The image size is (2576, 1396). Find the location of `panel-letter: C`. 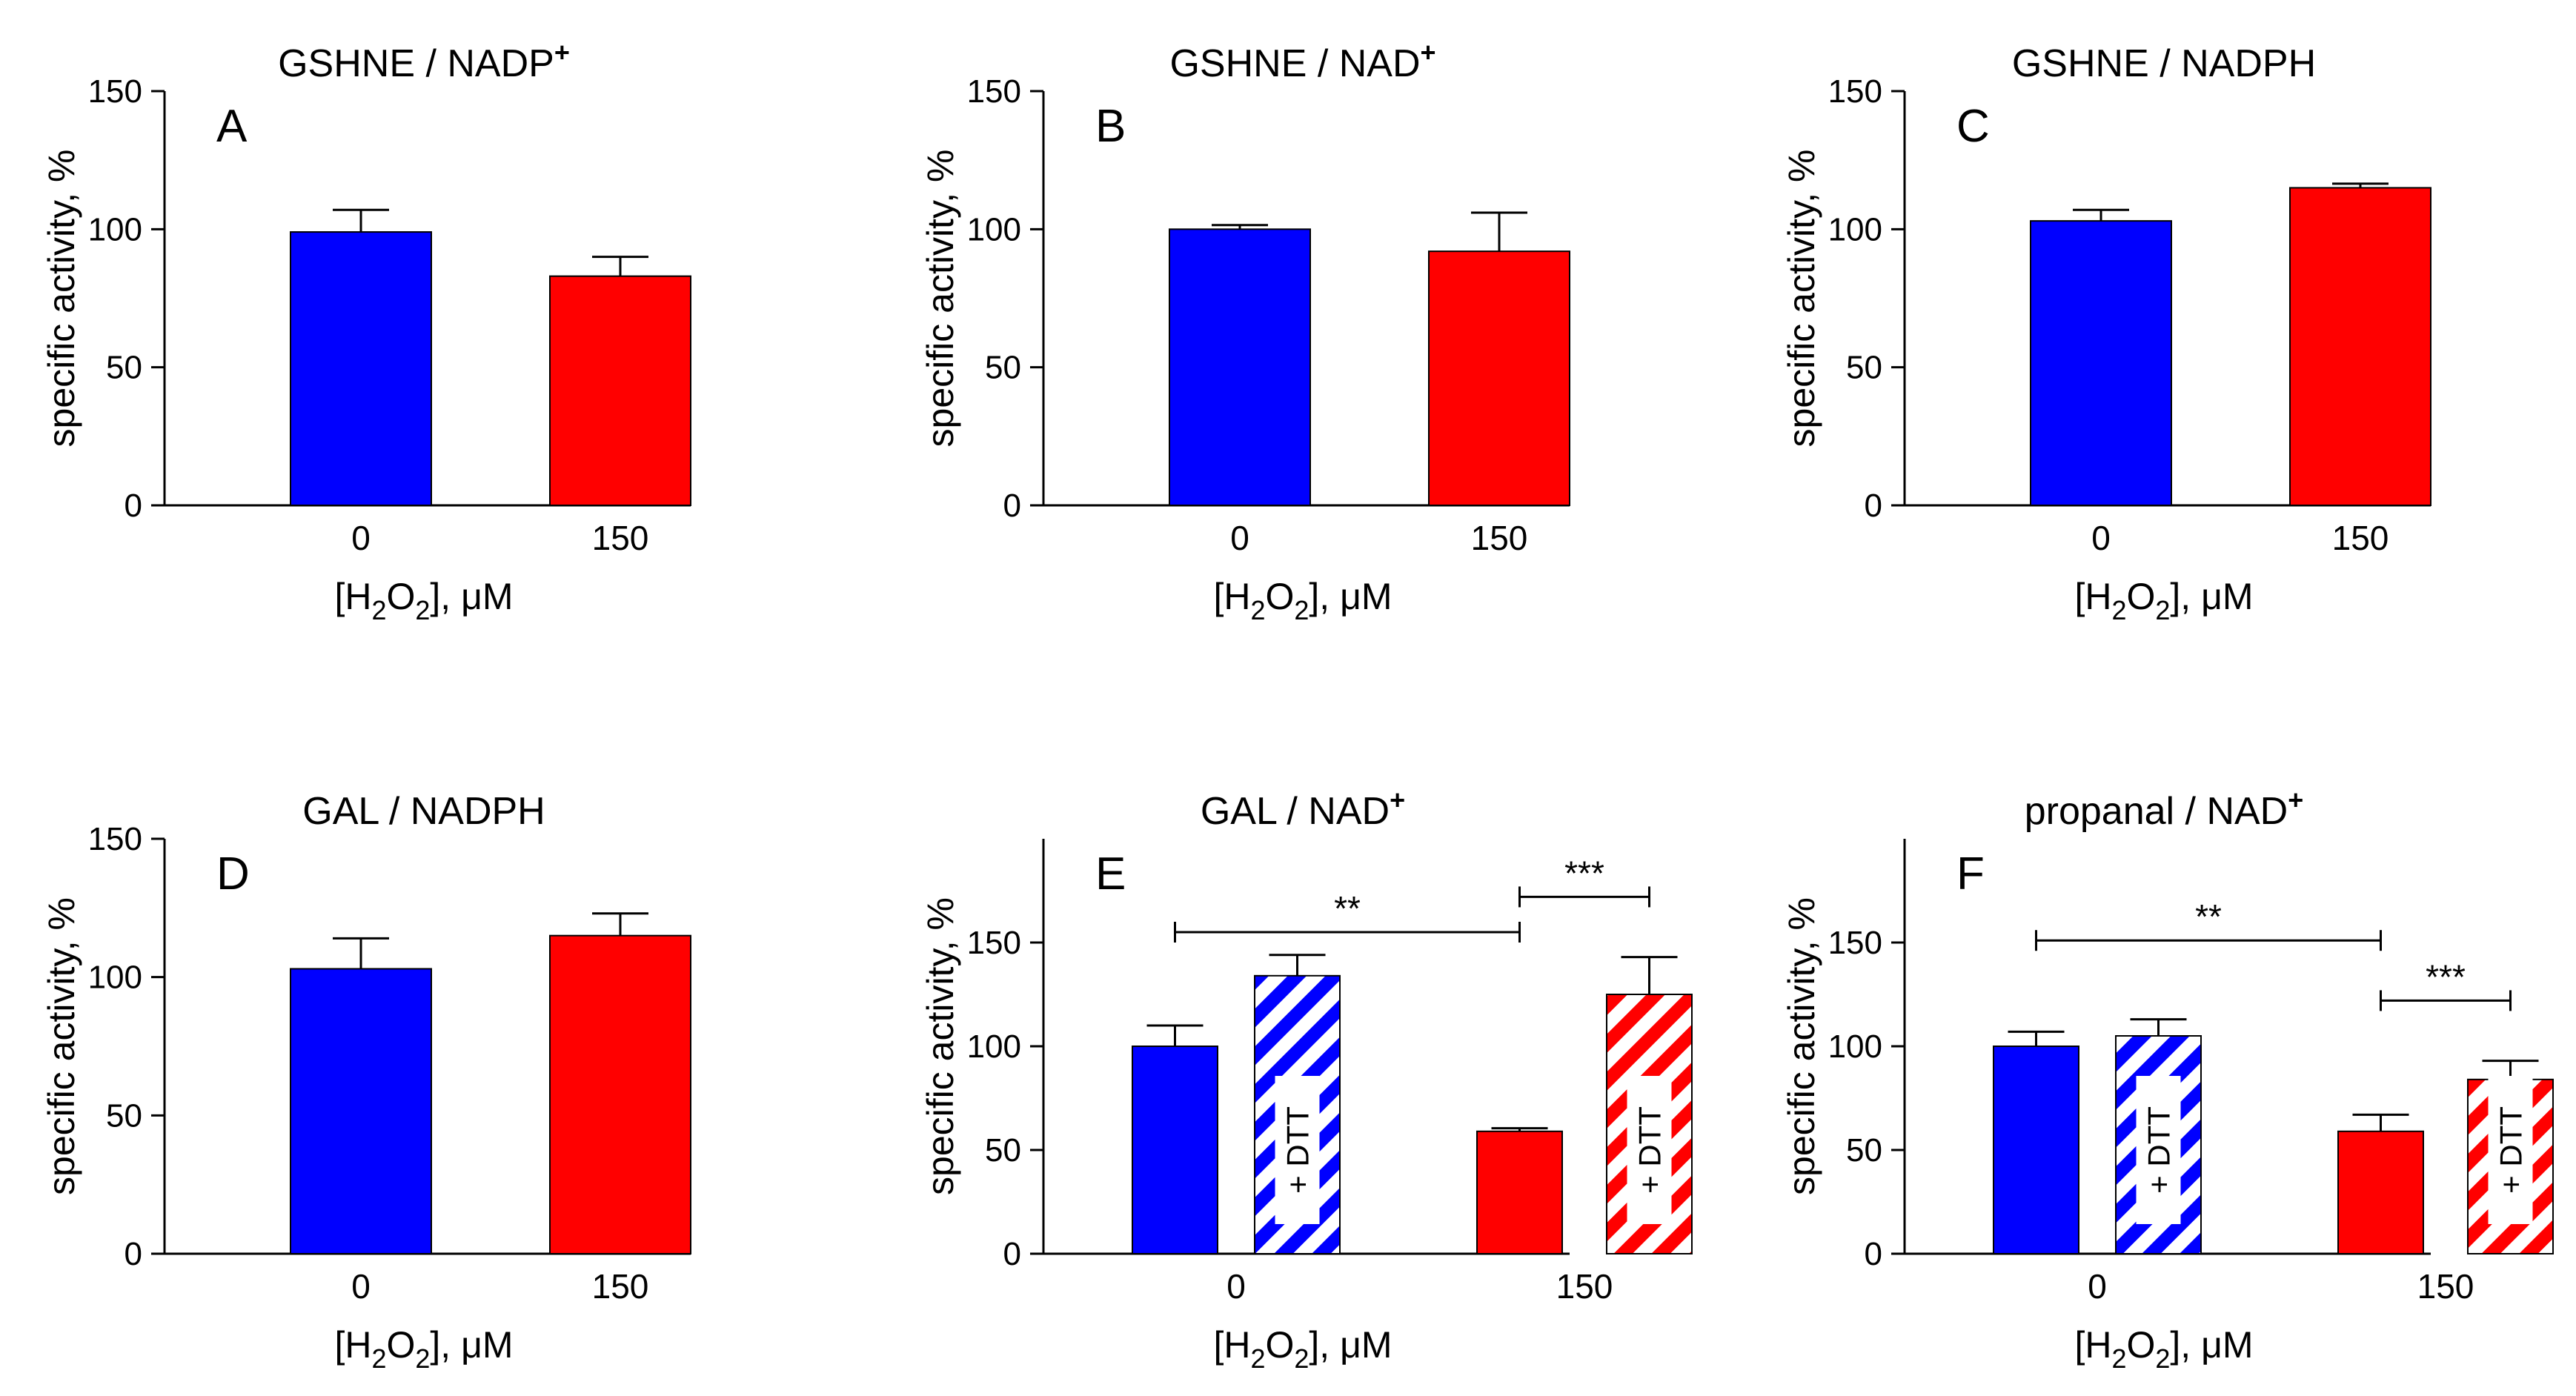

panel-letter: C is located at coordinates (1973, 126).